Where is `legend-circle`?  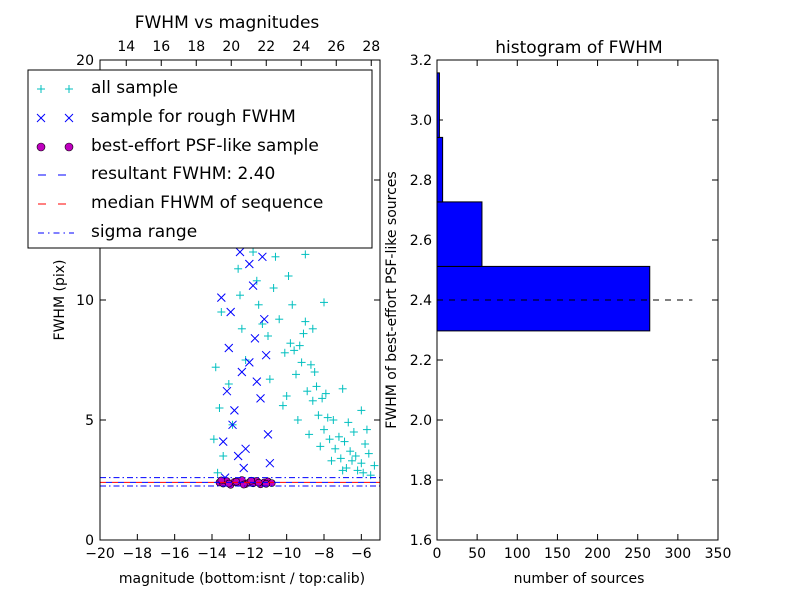 legend-circle is located at coordinates (69, 147).